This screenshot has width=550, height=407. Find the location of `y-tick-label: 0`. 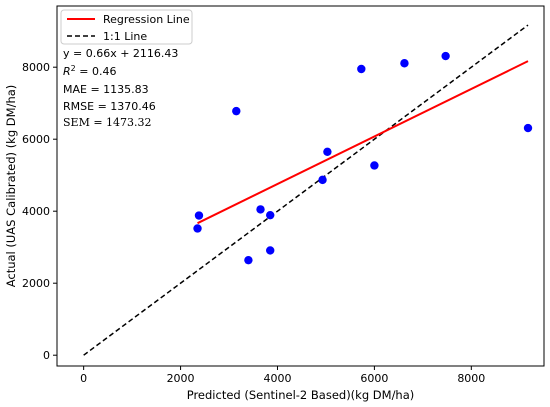

y-tick-label: 0 is located at coordinates (46, 355).